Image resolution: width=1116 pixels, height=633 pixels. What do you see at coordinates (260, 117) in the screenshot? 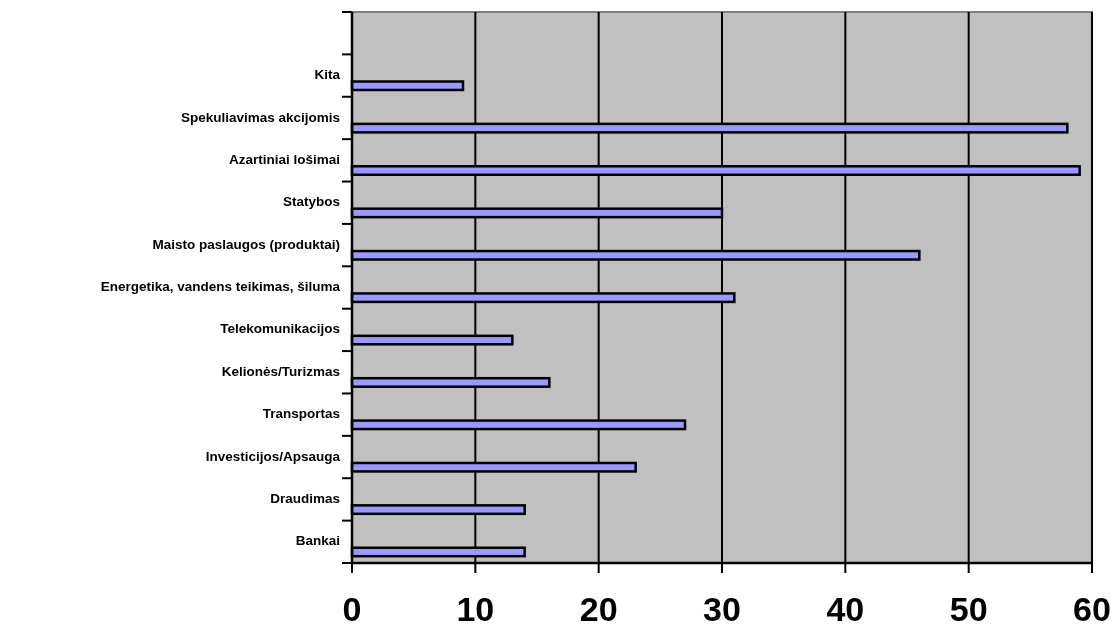
I see `y-tick-label: Spekuliavimas akcijomis` at bounding box center [260, 117].